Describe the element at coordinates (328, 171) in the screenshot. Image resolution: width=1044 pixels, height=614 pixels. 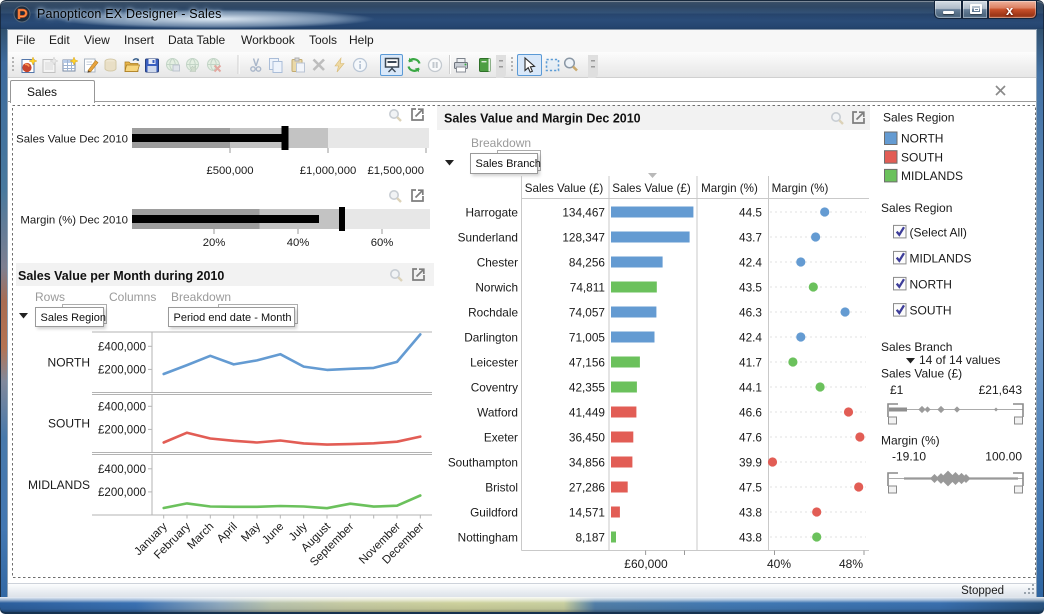
I see `svg-text: £1,000,000` at that location.